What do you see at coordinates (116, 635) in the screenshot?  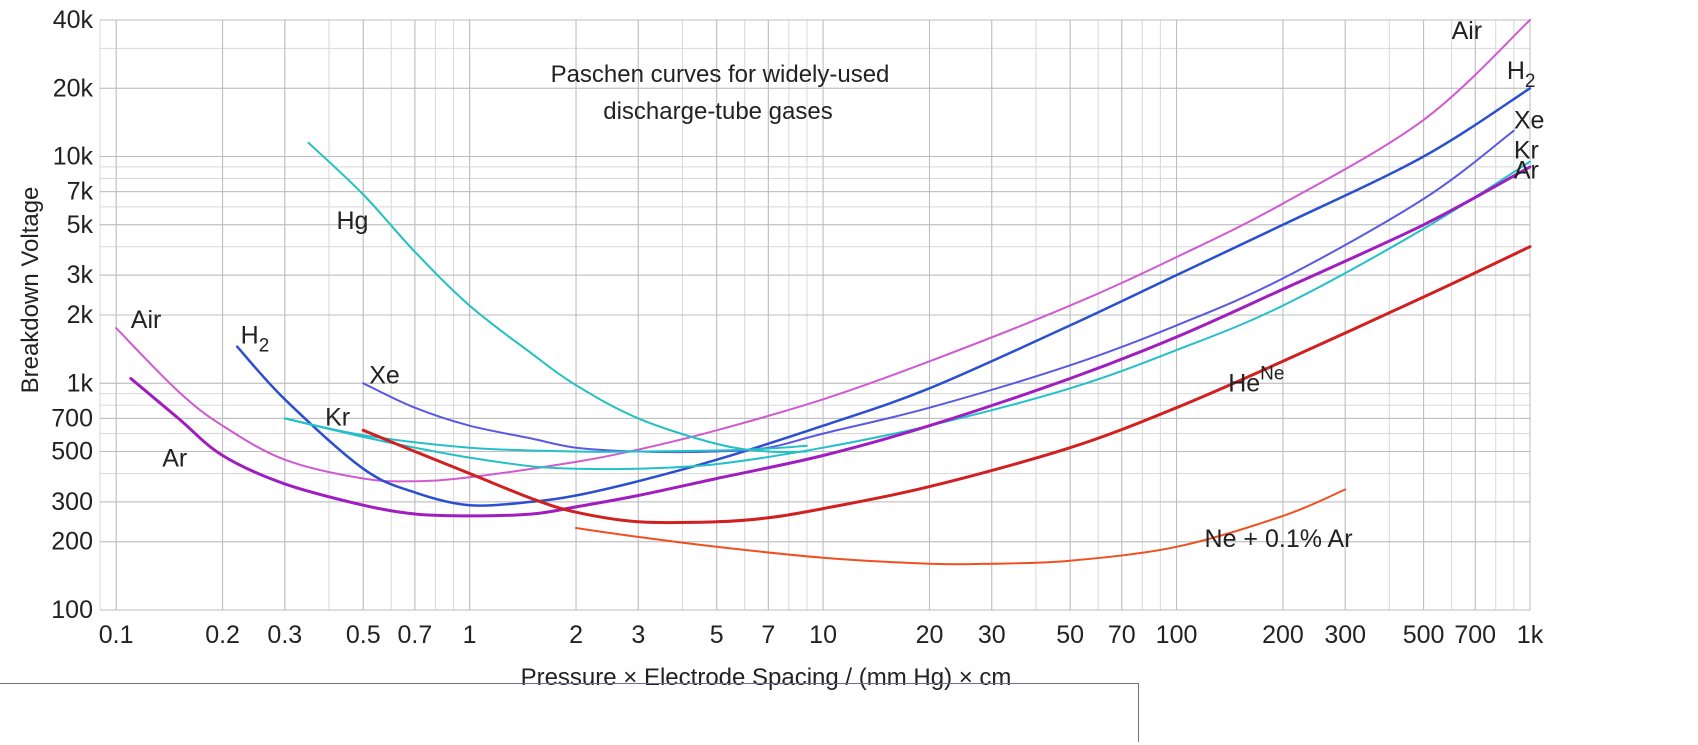 I see `x-tick-label: 0.1` at bounding box center [116, 635].